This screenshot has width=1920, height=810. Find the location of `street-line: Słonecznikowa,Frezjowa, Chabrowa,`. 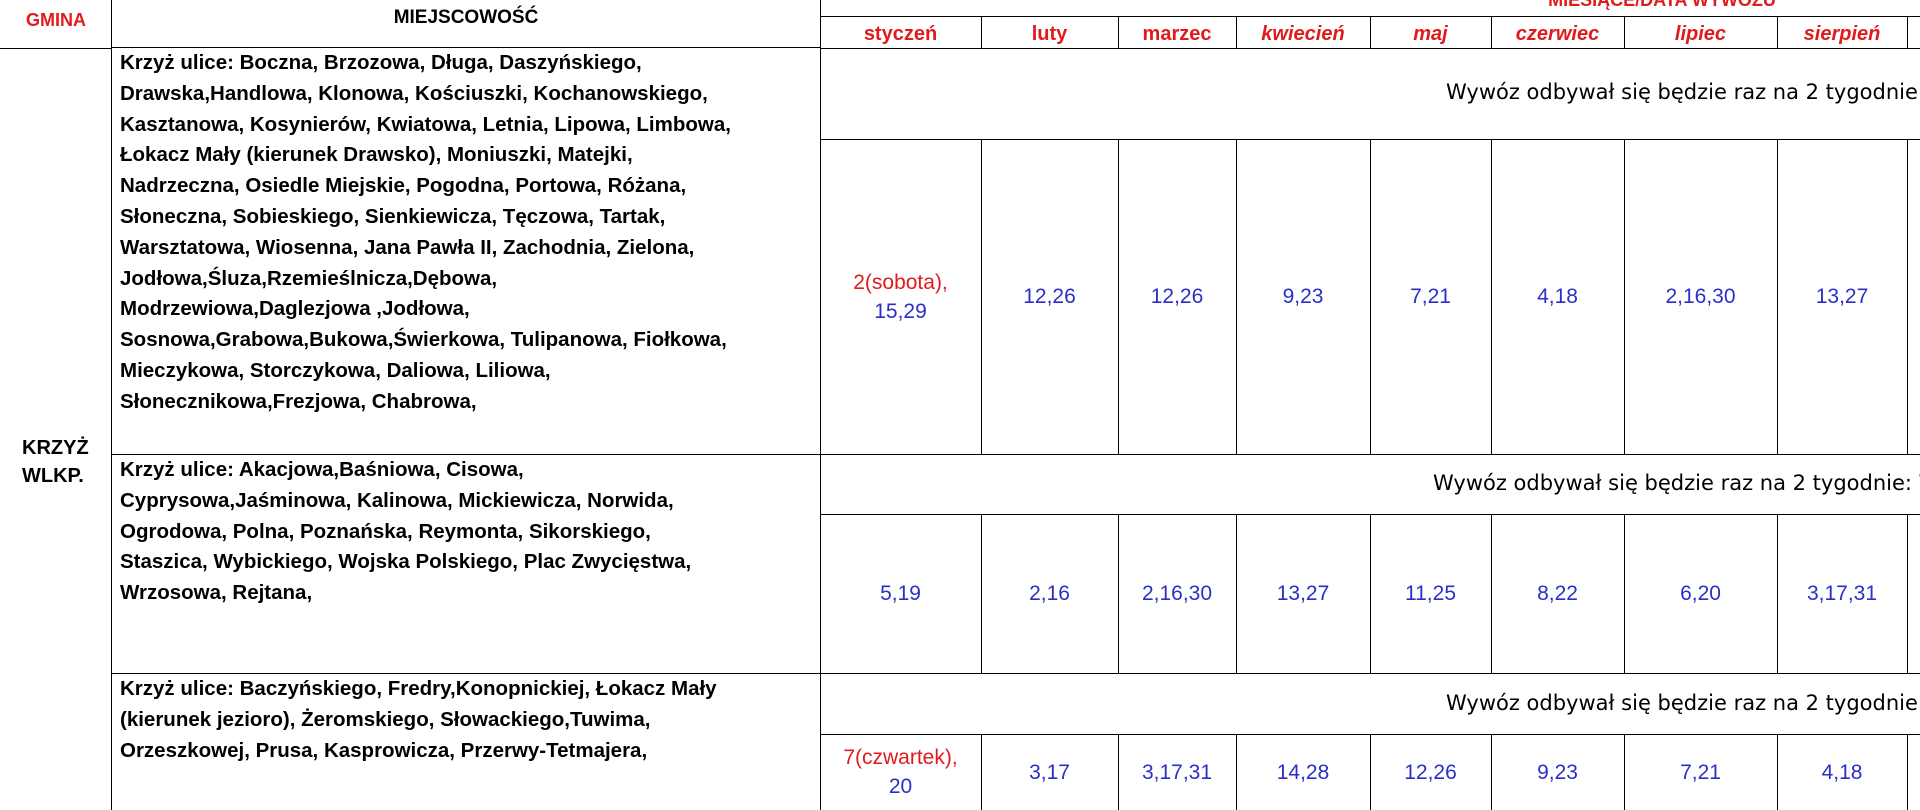

street-line: Słonecznikowa,Frezjowa, Chabrowa, is located at coordinates (298, 401).